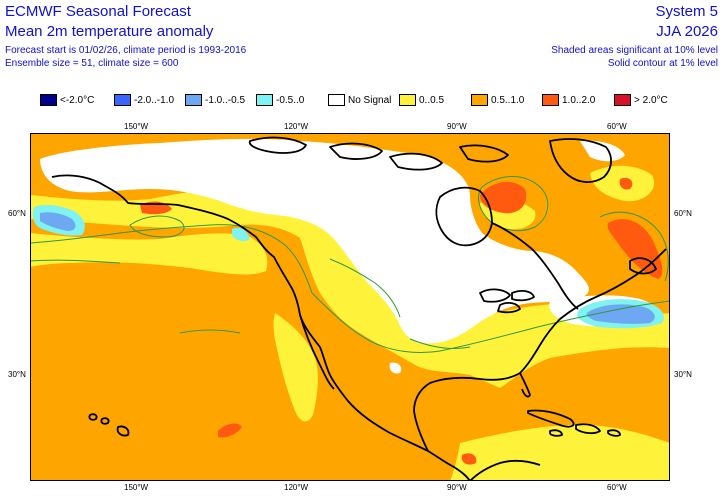 The width and height of the screenshot is (725, 496). Describe the element at coordinates (432, 100) in the screenshot. I see `legend-label: 0..0.5` at that location.